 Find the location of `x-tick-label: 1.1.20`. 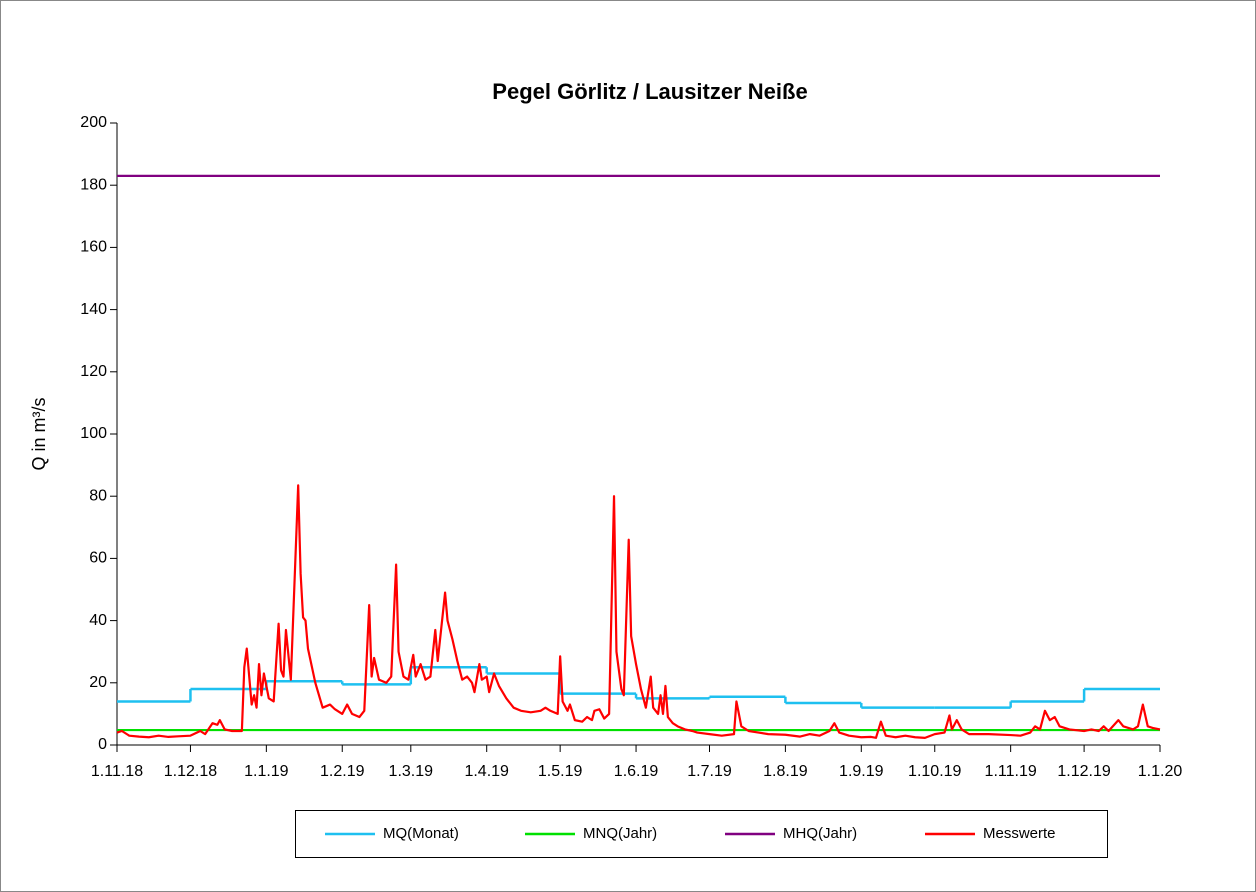

x-tick-label: 1.1.20 is located at coordinates (1160, 771).